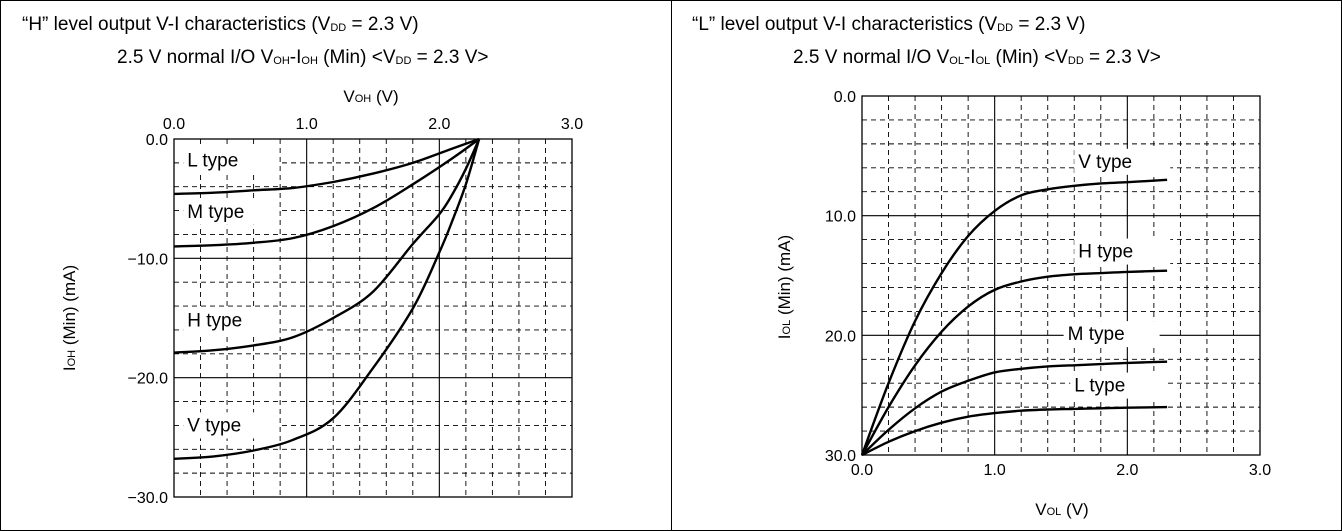 This screenshot has height=531, width=1342. I want to click on left-series-h-type-line, so click(327, 246).